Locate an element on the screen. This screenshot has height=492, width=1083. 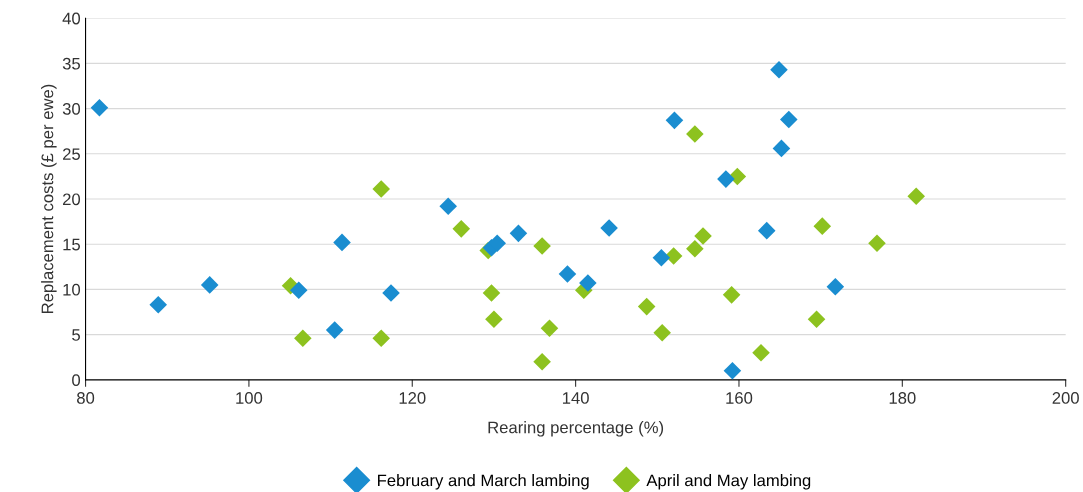
x-axis-title: Rearing percentage (%) is located at coordinates (576, 429).